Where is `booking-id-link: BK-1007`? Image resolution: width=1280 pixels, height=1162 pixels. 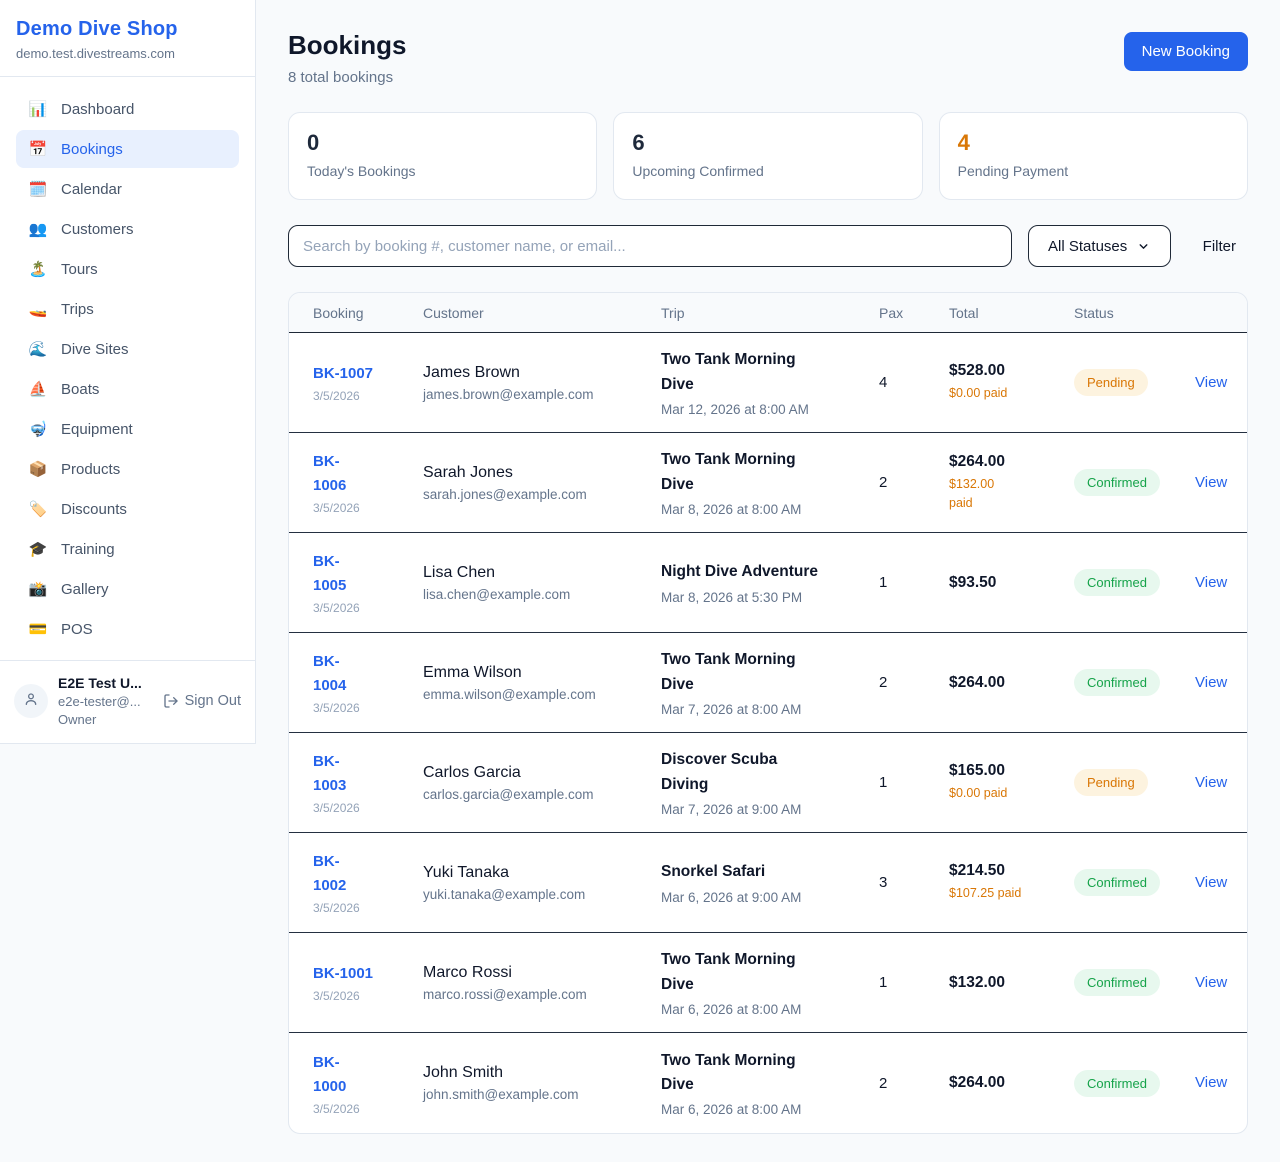
booking-id-link: BK-1007 is located at coordinates (343, 373).